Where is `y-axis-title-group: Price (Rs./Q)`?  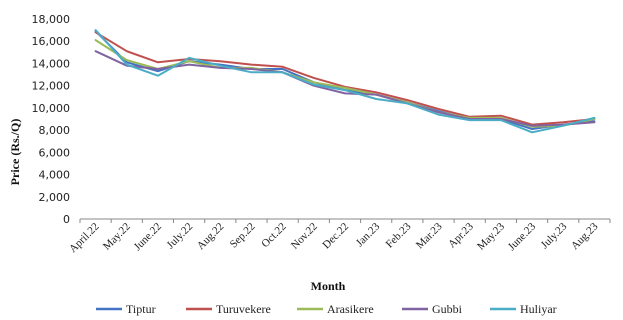 y-axis-title-group: Price (Rs./Q) is located at coordinates (15, 152).